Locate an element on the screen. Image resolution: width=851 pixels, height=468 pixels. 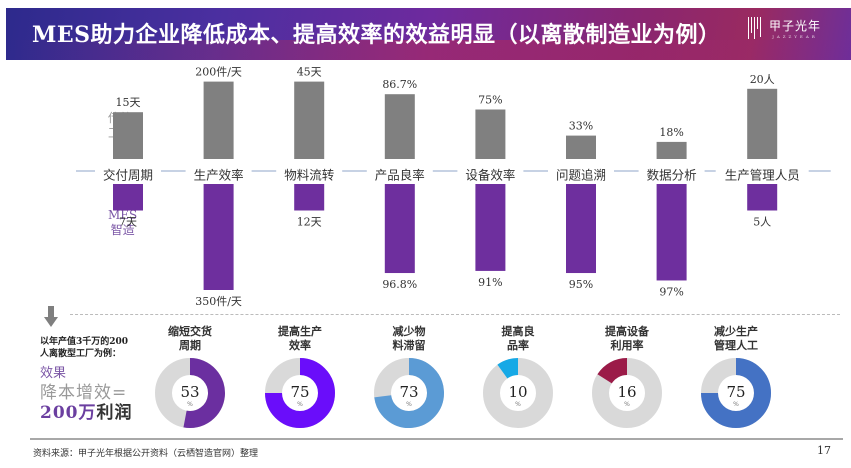
logo-text-en: JAZZYEAR is located at coordinates (795, 36).